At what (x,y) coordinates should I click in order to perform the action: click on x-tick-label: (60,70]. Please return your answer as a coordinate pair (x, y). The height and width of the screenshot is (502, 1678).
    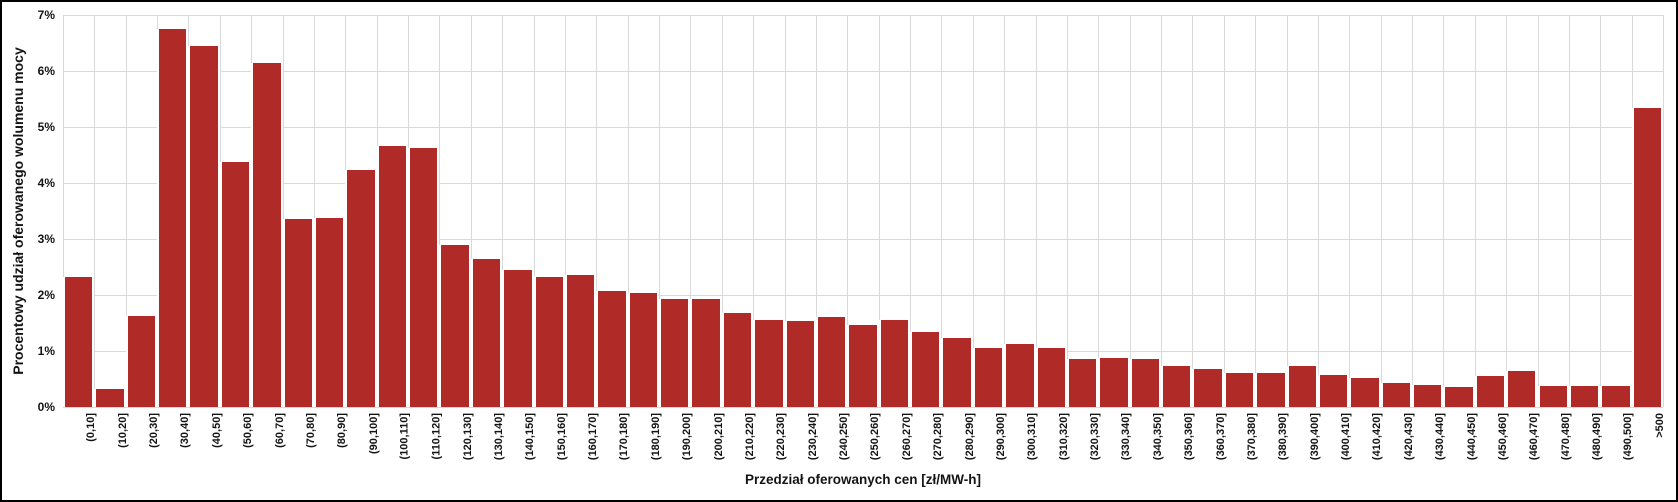
    Looking at the image, I should click on (279, 430).